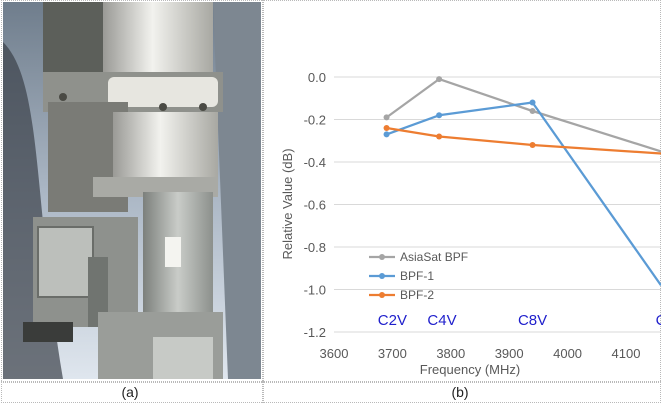  Describe the element at coordinates (567, 353) in the screenshot. I see `x-tick-label: 4000` at that location.